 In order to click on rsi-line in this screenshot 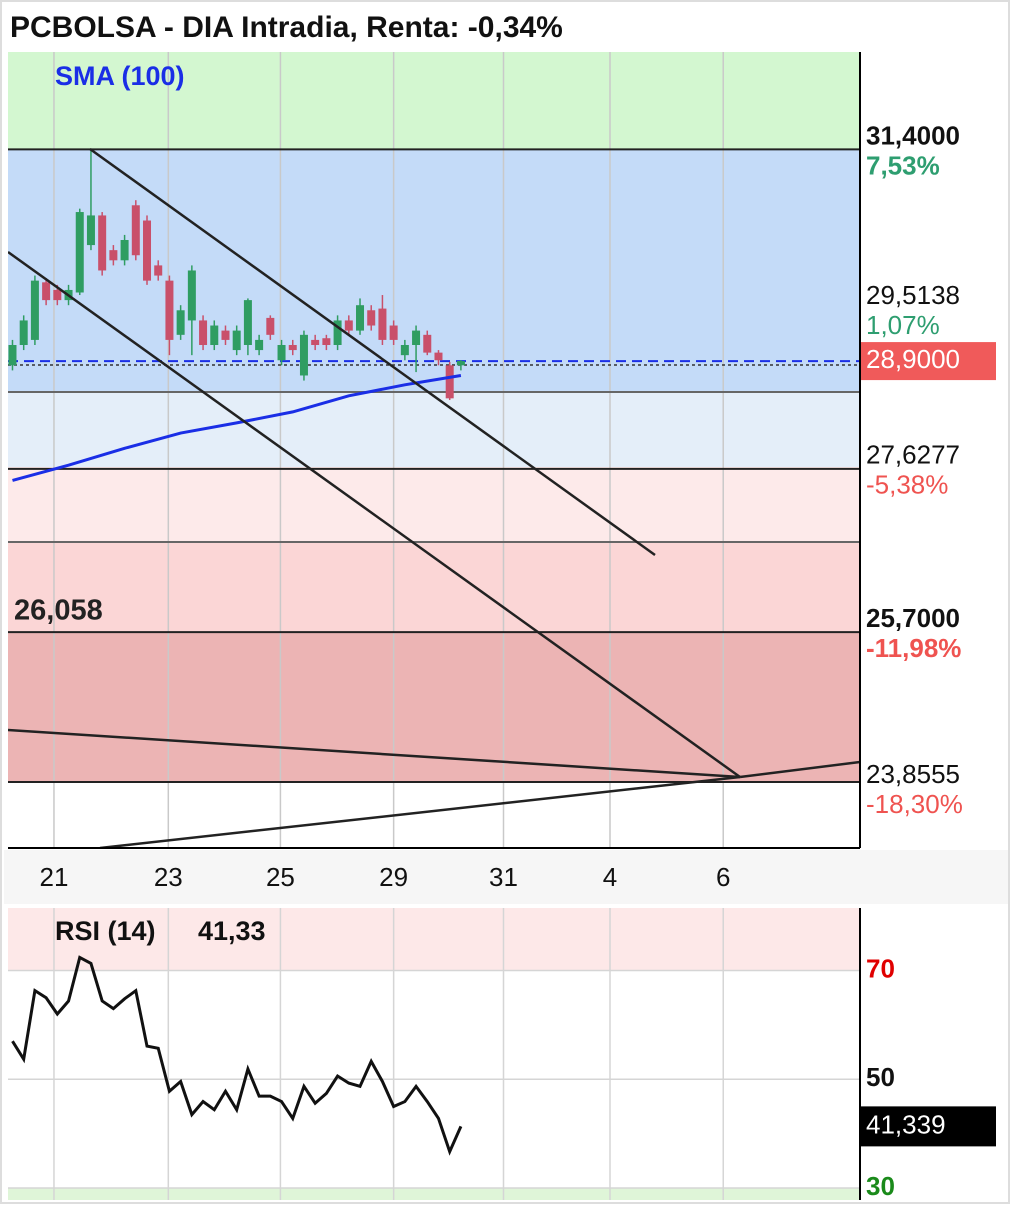, I will do `click(237, 1055)`.